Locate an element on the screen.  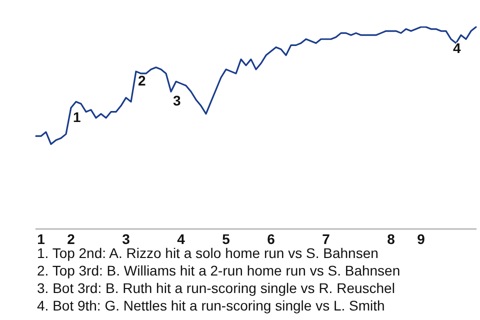
x-tick-label: 8 is located at coordinates (391, 239).